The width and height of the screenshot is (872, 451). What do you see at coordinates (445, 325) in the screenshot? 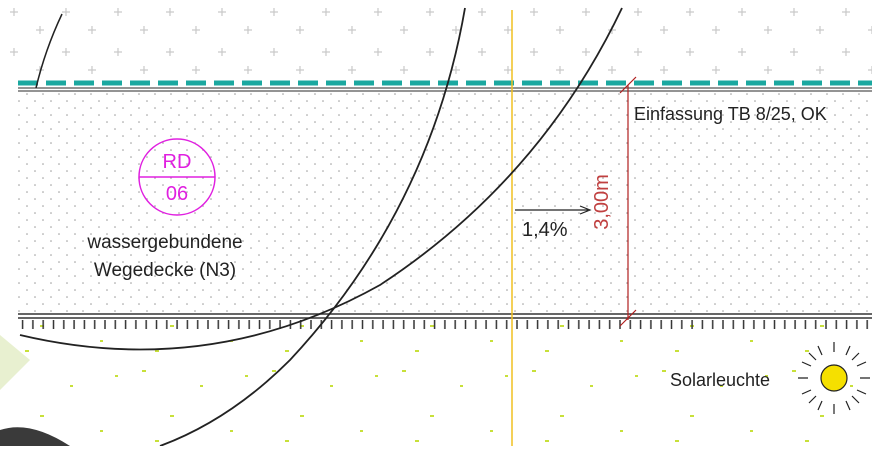
I see `edge-ticks` at bounding box center [445, 325].